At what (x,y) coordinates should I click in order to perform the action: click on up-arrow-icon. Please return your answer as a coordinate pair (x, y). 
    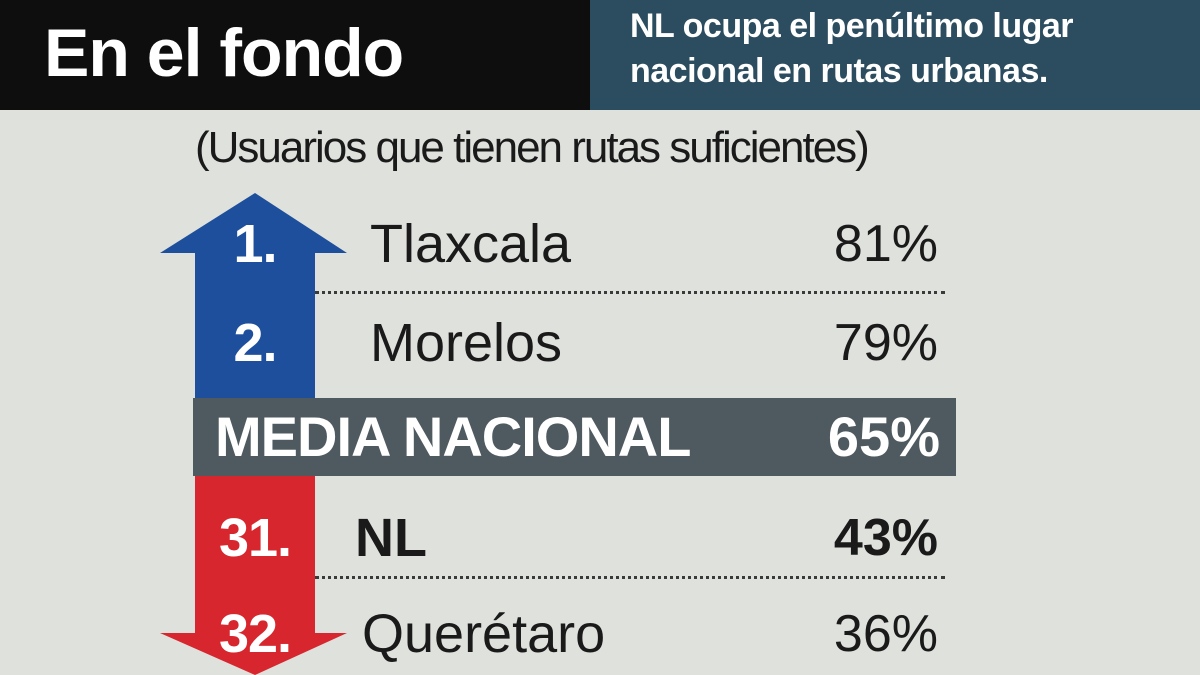
    Looking at the image, I should click on (253, 295).